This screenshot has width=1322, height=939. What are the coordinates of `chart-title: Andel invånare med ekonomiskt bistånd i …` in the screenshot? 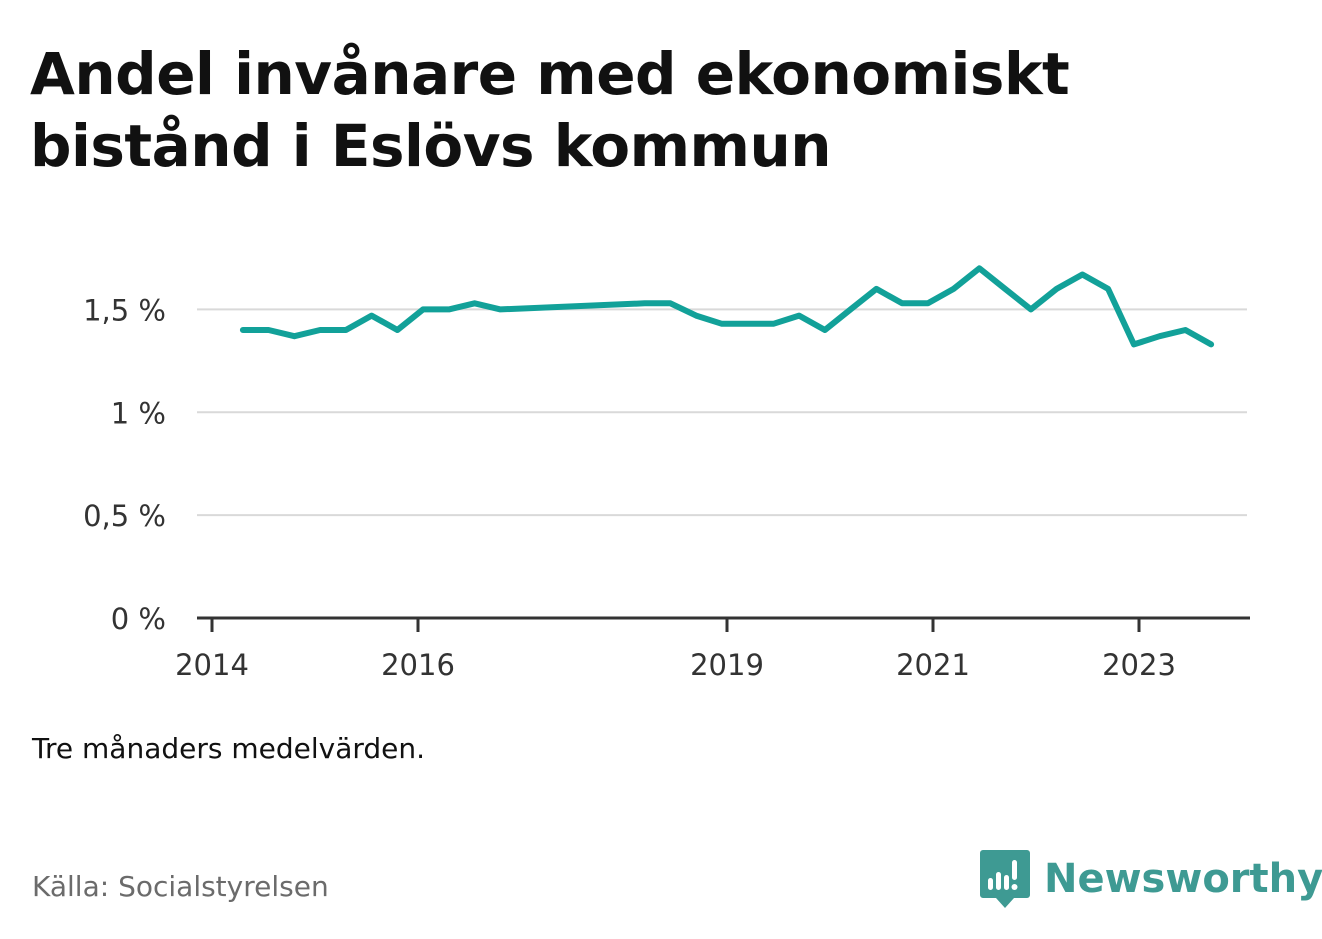 It's located at (550, 110).